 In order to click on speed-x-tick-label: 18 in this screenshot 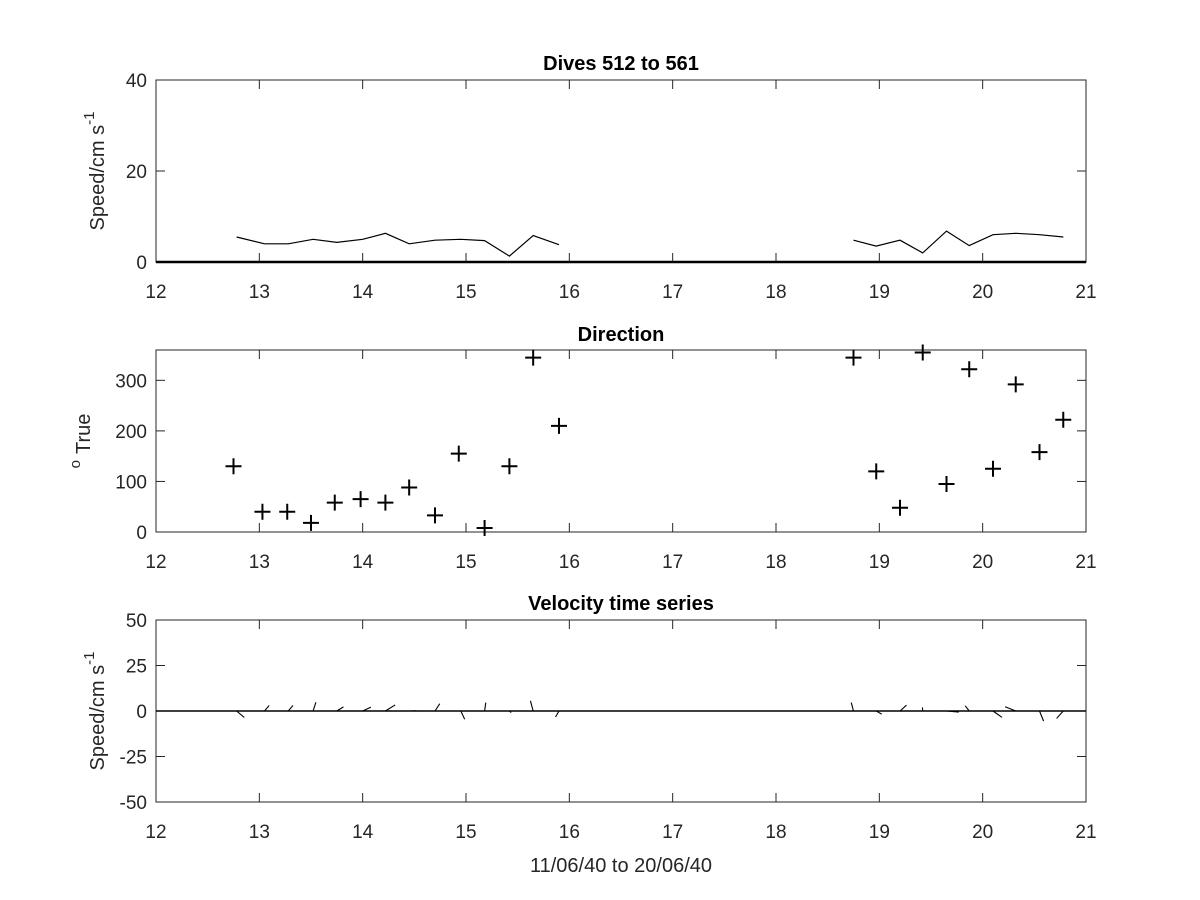, I will do `click(775, 292)`.